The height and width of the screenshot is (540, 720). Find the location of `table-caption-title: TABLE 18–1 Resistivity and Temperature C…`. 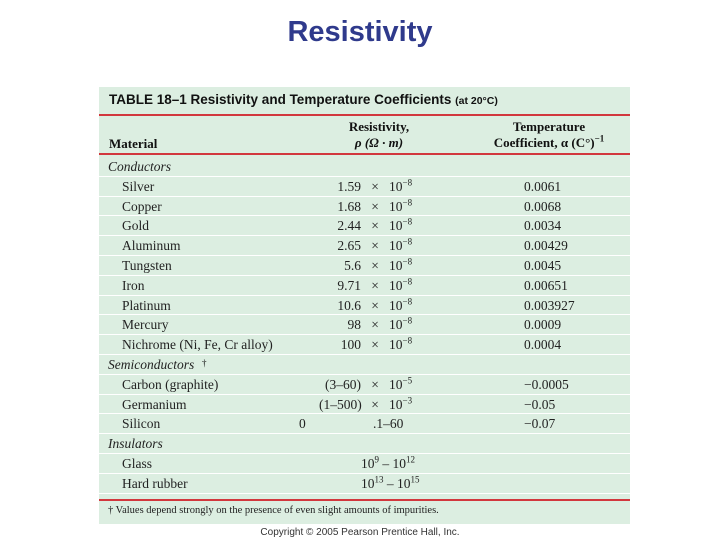

table-caption-title: TABLE 18–1 Resistivity and Temperature C… is located at coordinates (280, 99).